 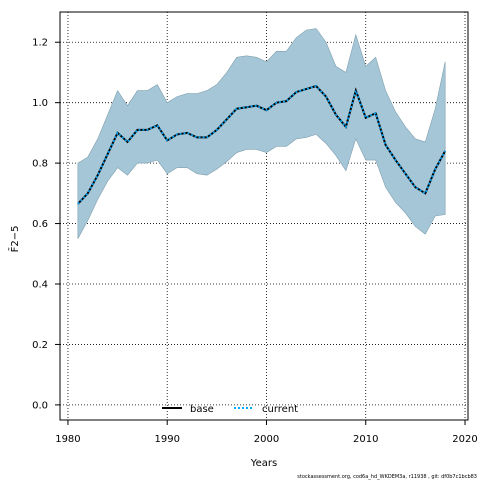 I want to click on y-tick-label-0.8: 0.8, so click(x=40, y=164).